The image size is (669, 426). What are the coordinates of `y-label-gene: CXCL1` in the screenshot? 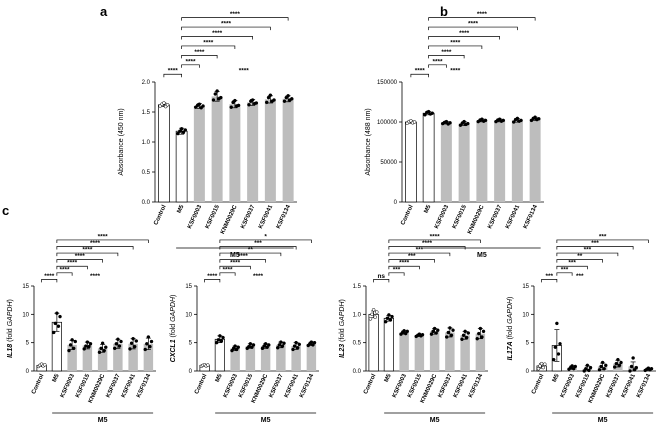 It's located at (173, 350).